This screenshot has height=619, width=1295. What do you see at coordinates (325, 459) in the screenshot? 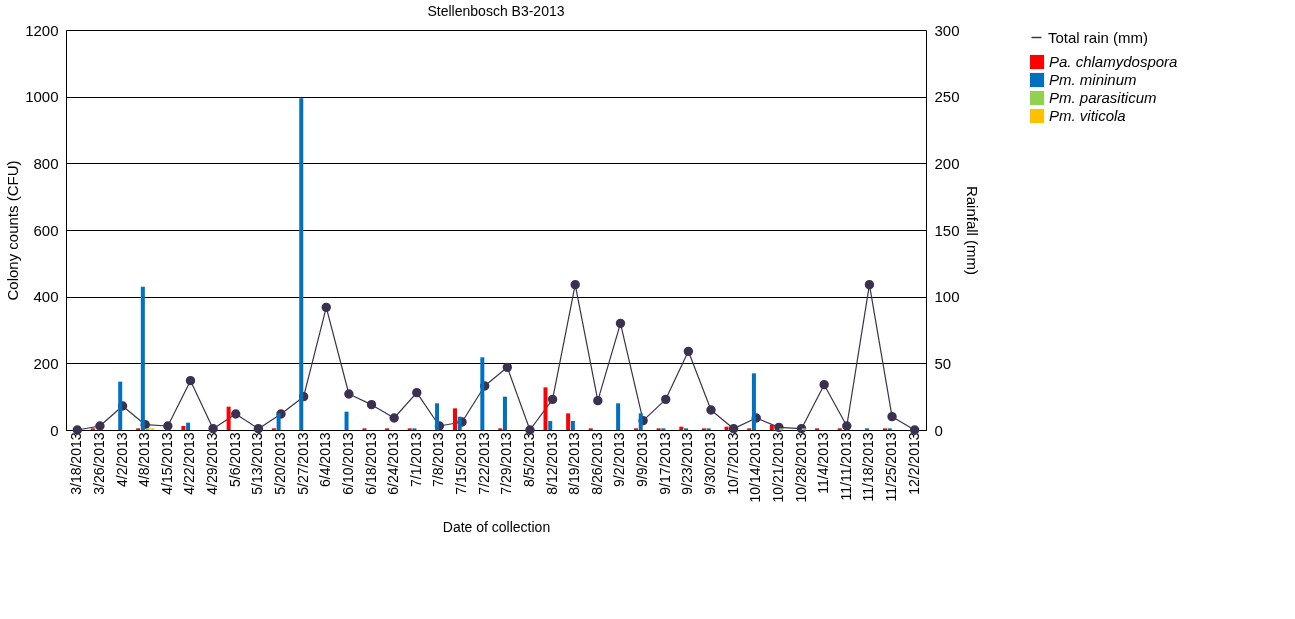
I see `x-tick-label: 6/4/2013` at bounding box center [325, 459].